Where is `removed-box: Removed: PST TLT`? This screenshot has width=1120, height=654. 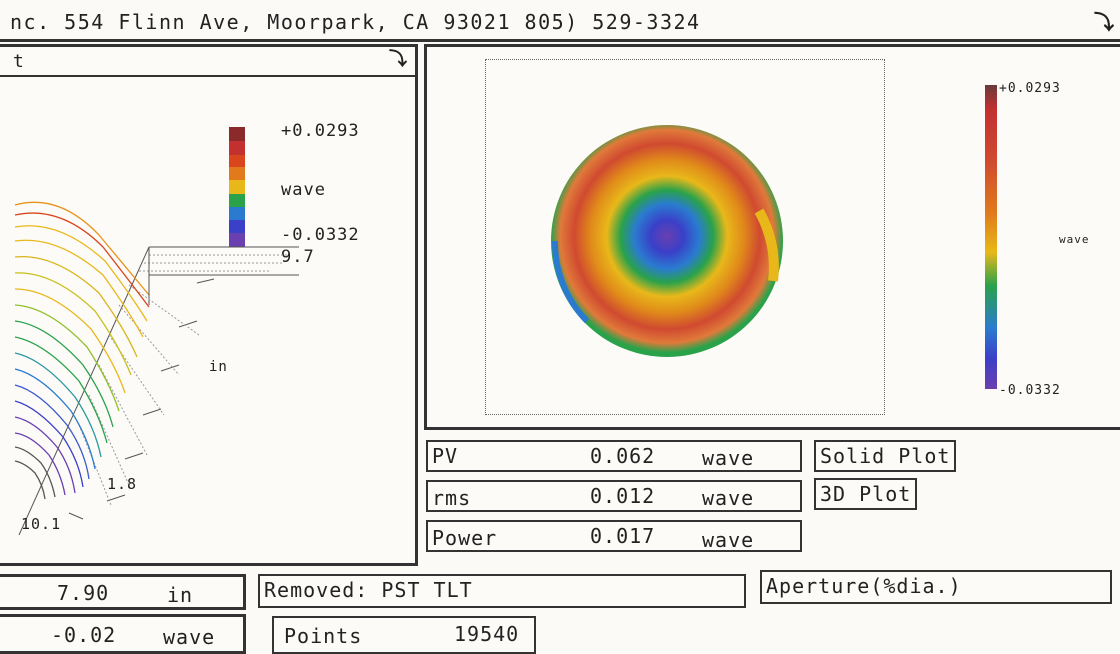 removed-box: Removed: PST TLT is located at coordinates (502, 591).